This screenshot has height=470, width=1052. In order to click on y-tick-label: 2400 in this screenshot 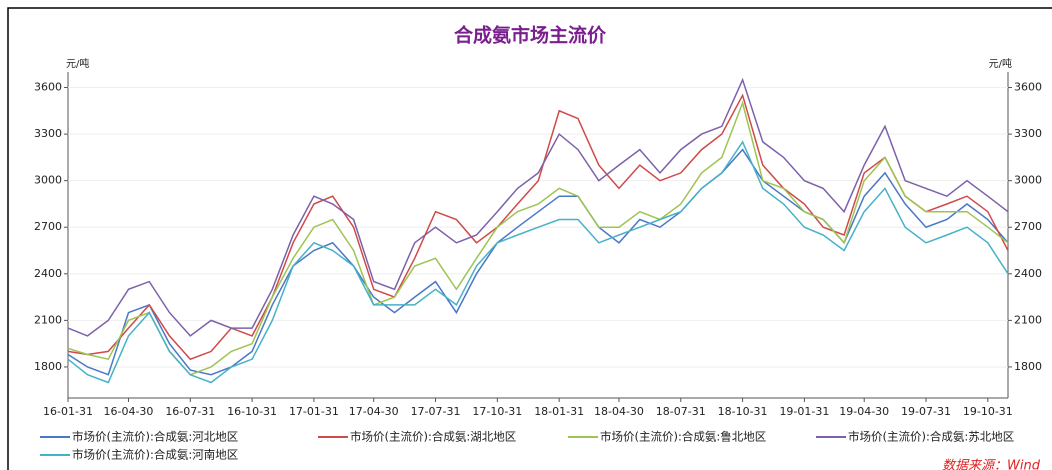, I will do `click(48, 273)`.